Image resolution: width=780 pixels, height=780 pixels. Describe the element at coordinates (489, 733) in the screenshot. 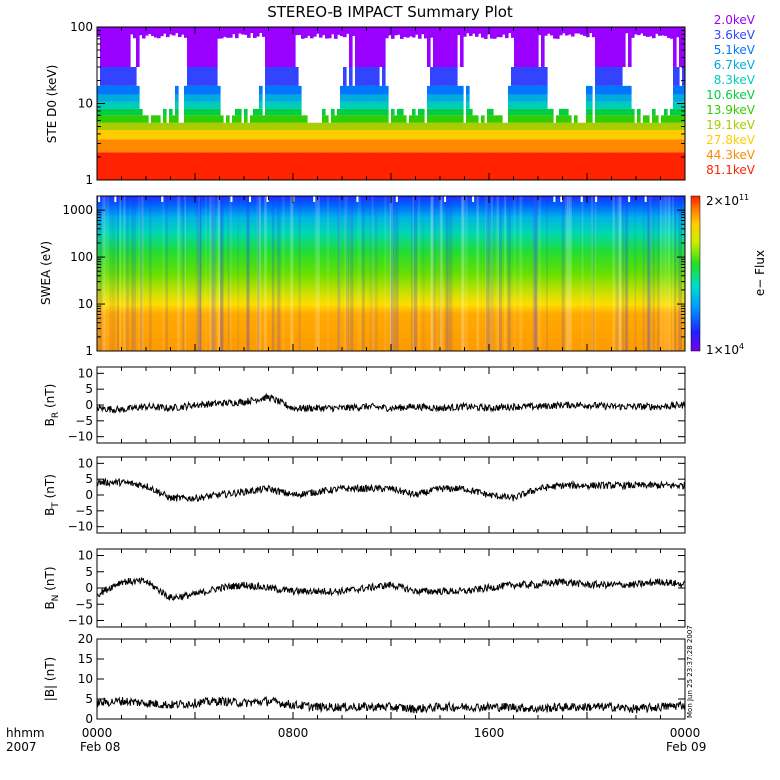

I see `tick-label-1600: 1600` at that location.